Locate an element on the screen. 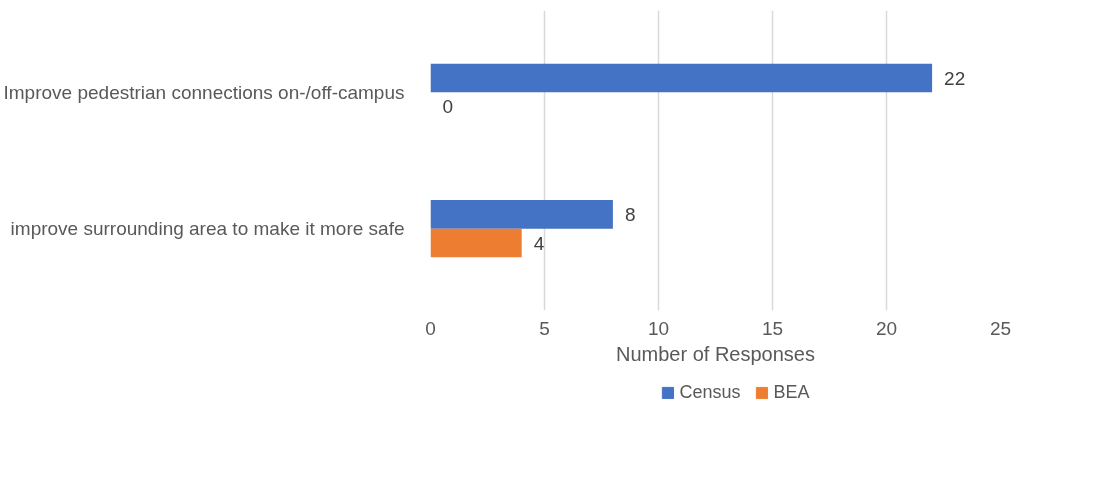 This screenshot has width=1095, height=484. x-axis-title: Number of Responses is located at coordinates (715, 353).